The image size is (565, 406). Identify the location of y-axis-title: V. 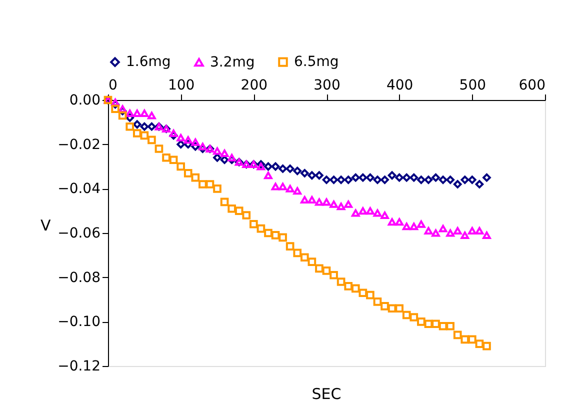
(46, 225).